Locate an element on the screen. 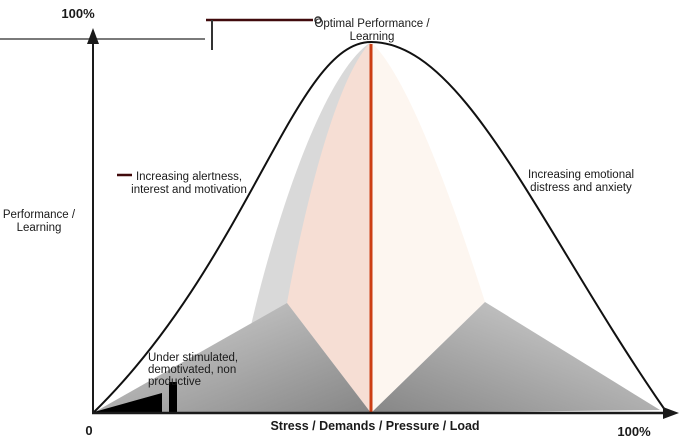 This screenshot has height=444, width=682. alertness-label-line1: Increasing alertness, is located at coordinates (189, 177).